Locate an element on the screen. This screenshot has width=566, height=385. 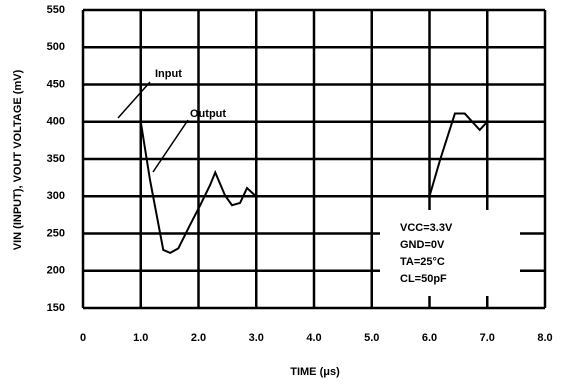
y-tick-label: 350 is located at coordinates (56, 159).